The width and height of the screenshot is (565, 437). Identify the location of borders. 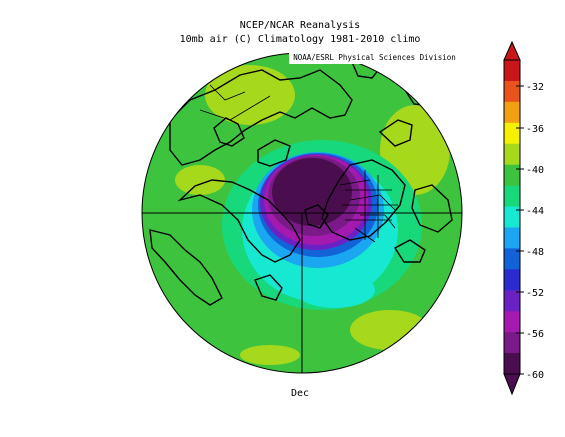
(298, 163).